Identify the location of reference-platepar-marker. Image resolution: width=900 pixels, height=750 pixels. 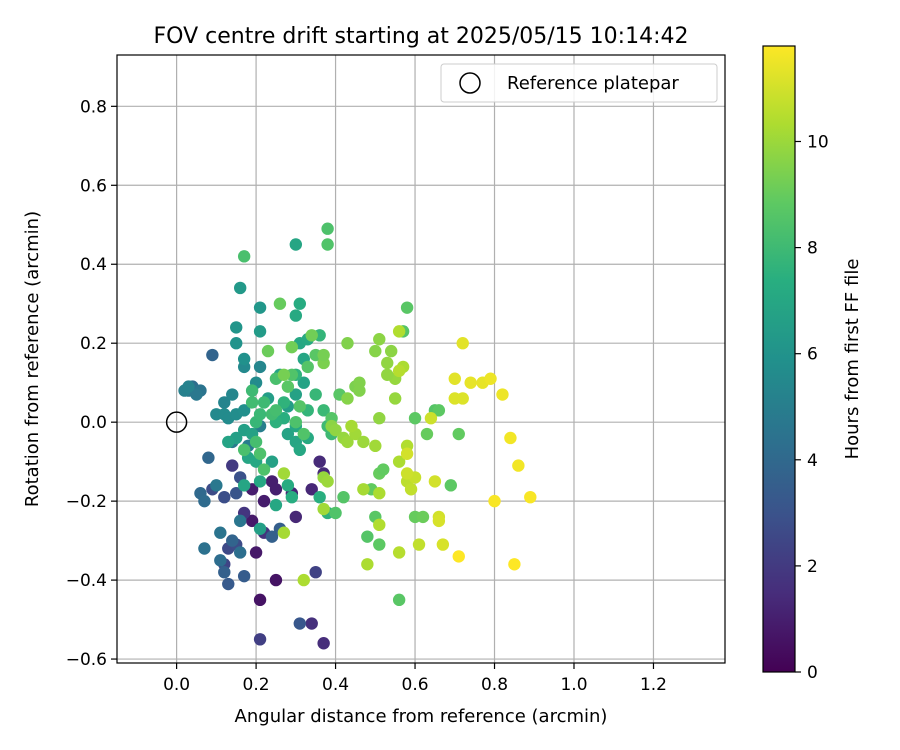
(176, 422).